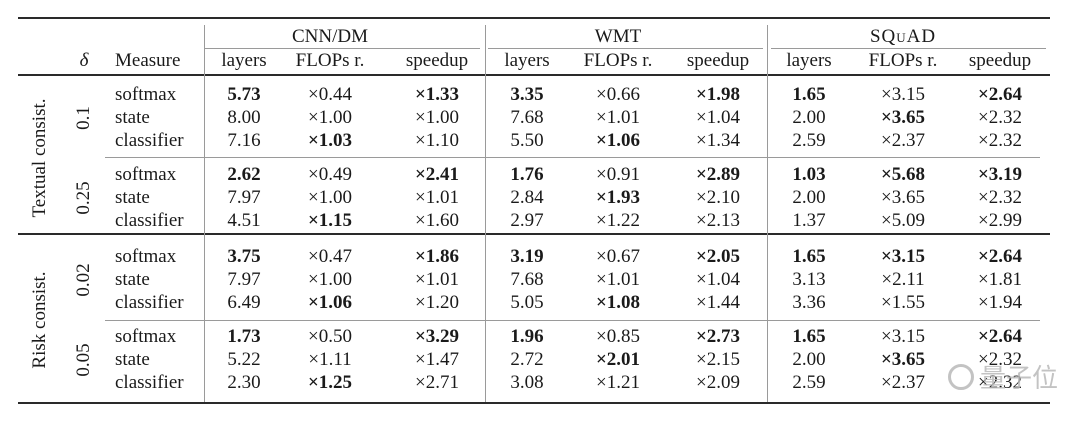 This screenshot has width=1080, height=421. Describe the element at coordinates (244, 140) in the screenshot. I see `table-cell: 7.16` at that location.